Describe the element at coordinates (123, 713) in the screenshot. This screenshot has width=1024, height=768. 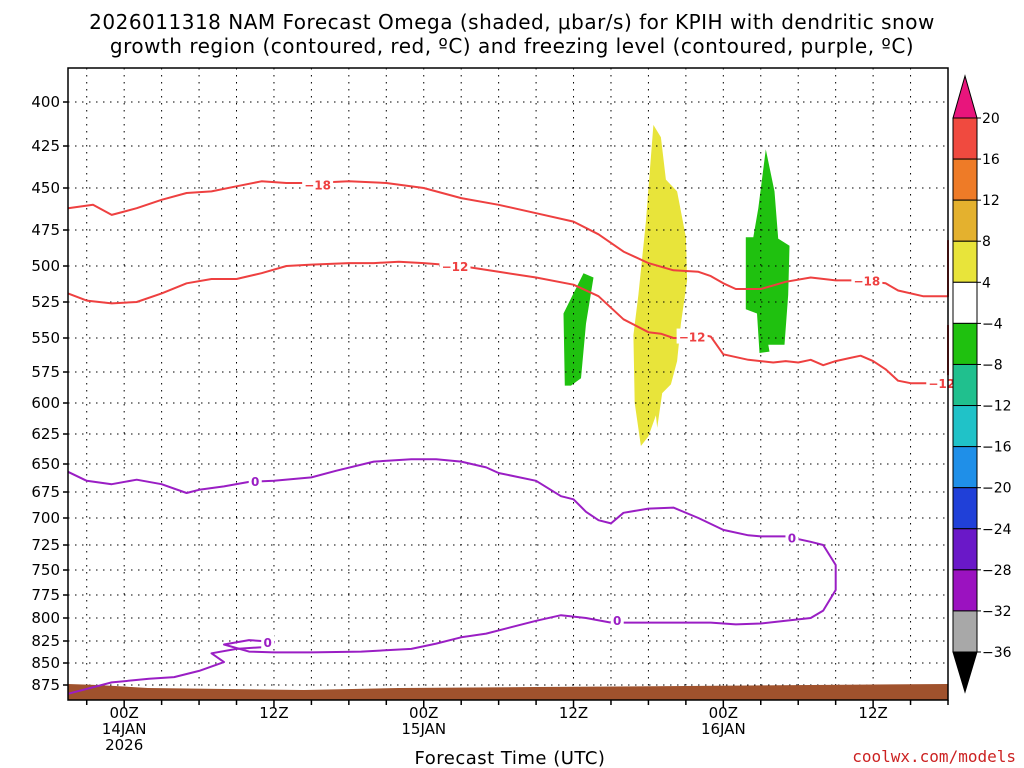
I see `x-tick-label-0-0: 00Z` at that location.